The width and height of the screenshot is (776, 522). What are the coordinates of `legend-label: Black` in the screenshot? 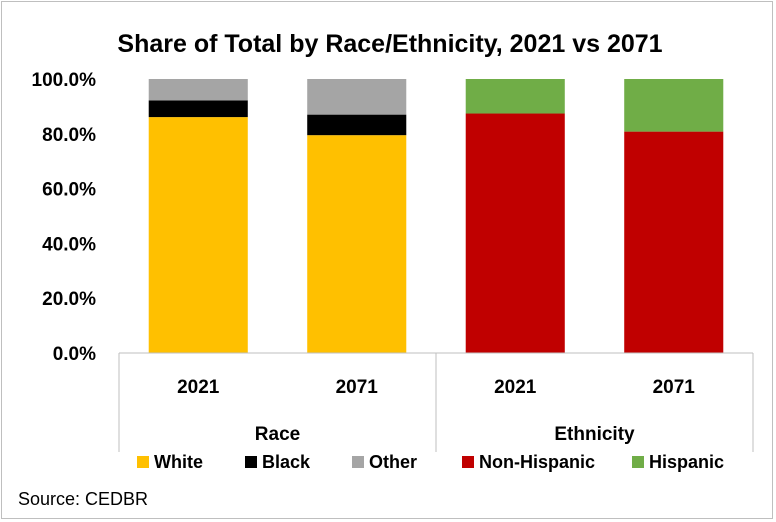 It's located at (286, 462).